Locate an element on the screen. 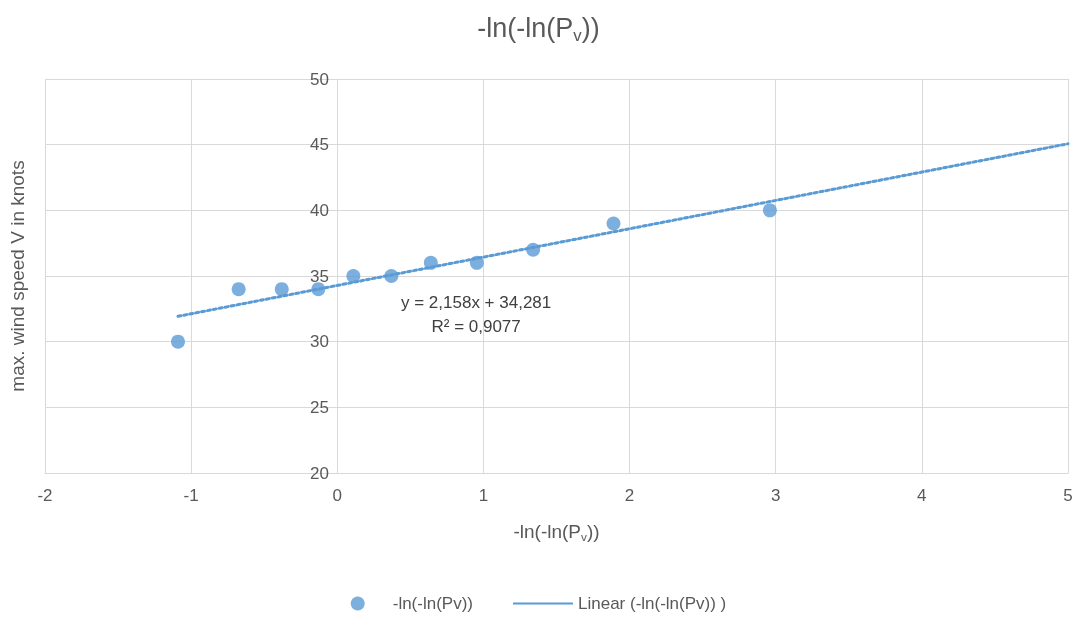 This screenshot has width=1077, height=627. y-tick-label: 30 is located at coordinates (319, 342).